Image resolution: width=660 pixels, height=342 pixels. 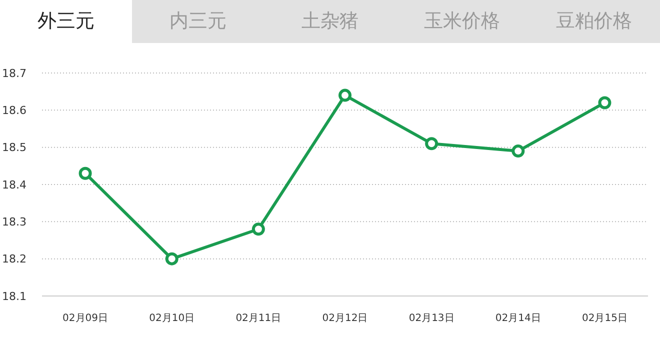 I want to click on text: 土杂猪, so click(x=330, y=21).